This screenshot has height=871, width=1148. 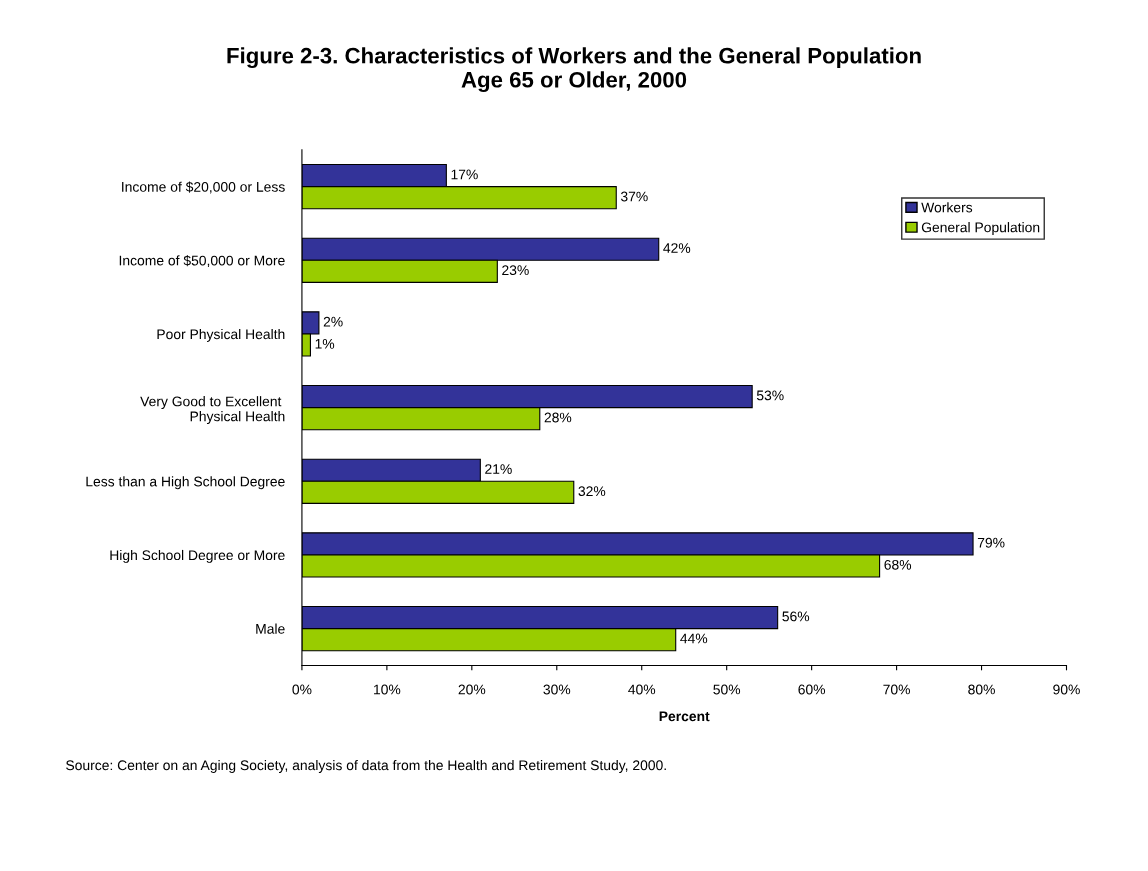 I want to click on x-tick-label: 80%, so click(x=981, y=689).